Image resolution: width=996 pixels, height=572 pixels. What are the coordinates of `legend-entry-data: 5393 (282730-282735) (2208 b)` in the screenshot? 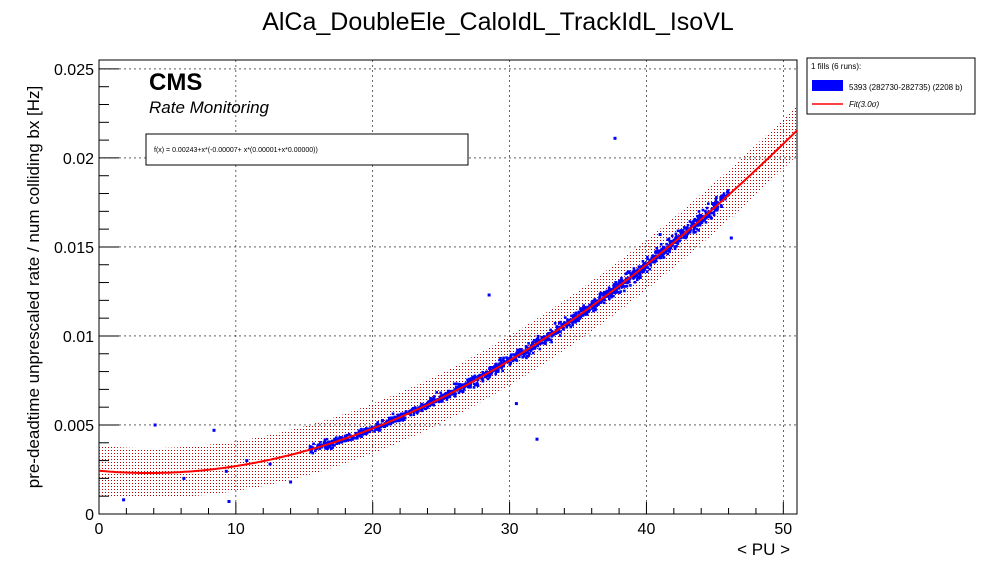 It's located at (906, 87).